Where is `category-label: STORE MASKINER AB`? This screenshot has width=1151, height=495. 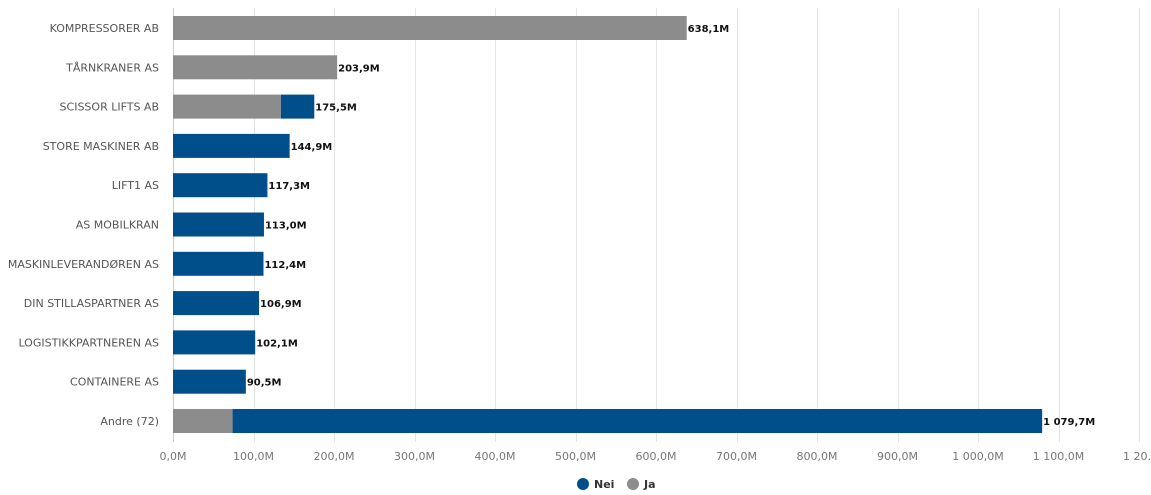
category-label: STORE MASKINER AB is located at coordinates (101, 146).